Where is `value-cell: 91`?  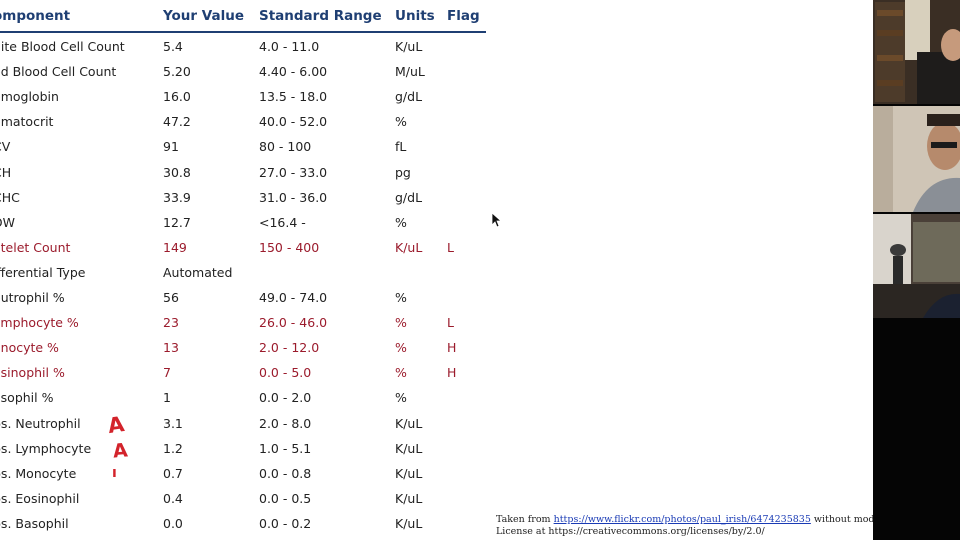 value-cell: 91 is located at coordinates (171, 146).